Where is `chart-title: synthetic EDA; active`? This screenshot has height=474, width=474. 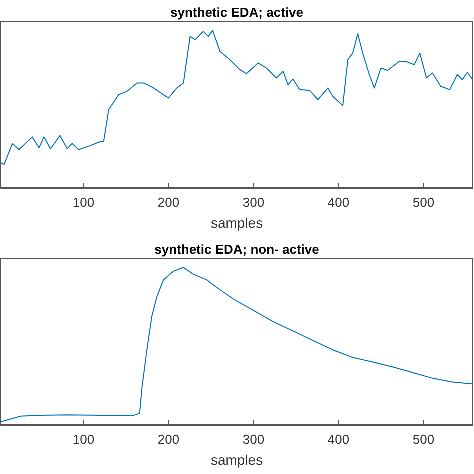
chart-title: synthetic EDA; active is located at coordinates (237, 12).